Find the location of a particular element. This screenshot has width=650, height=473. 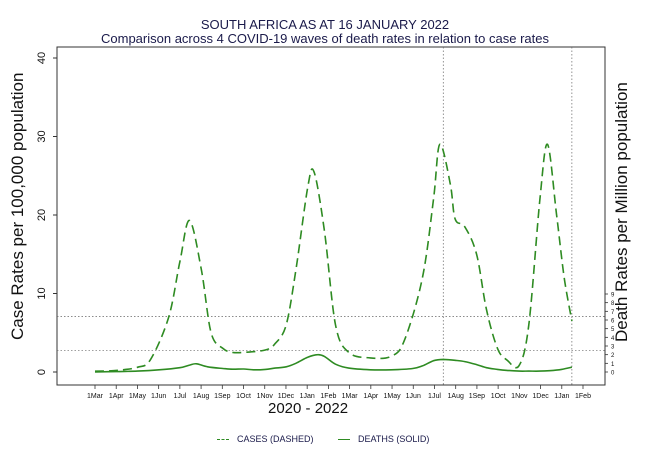

y-right-tick-label-0: 0 is located at coordinates (613, 374).